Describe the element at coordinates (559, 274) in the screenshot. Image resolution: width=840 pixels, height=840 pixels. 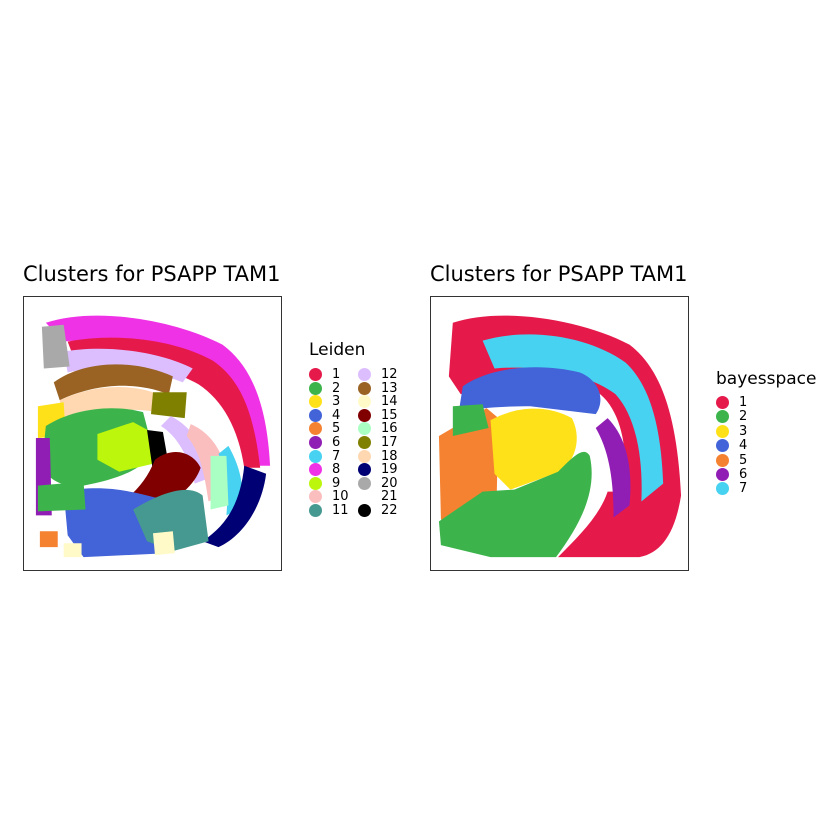
I see `right-panel-title: Clusters for PSAPP TAM1` at that location.